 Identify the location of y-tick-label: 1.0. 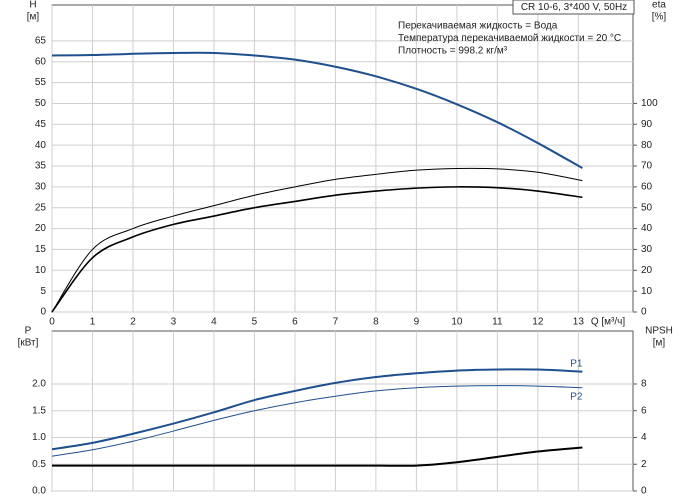
(39, 437).